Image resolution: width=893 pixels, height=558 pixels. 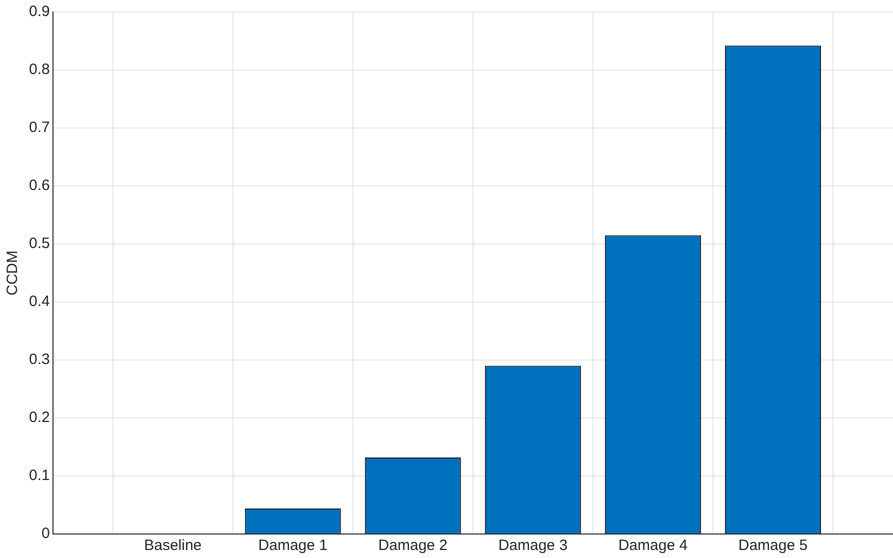 I want to click on y-tick-label: 0, so click(x=46, y=533).